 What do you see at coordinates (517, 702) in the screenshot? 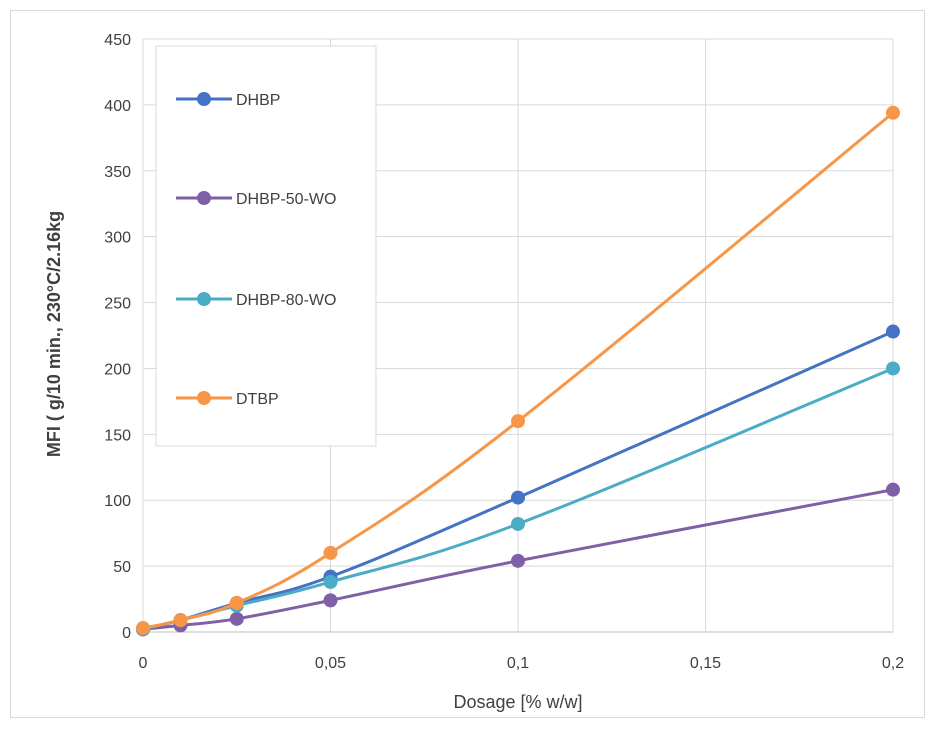
I see `x-axis-title: Dosage [% w/w]` at bounding box center [517, 702].